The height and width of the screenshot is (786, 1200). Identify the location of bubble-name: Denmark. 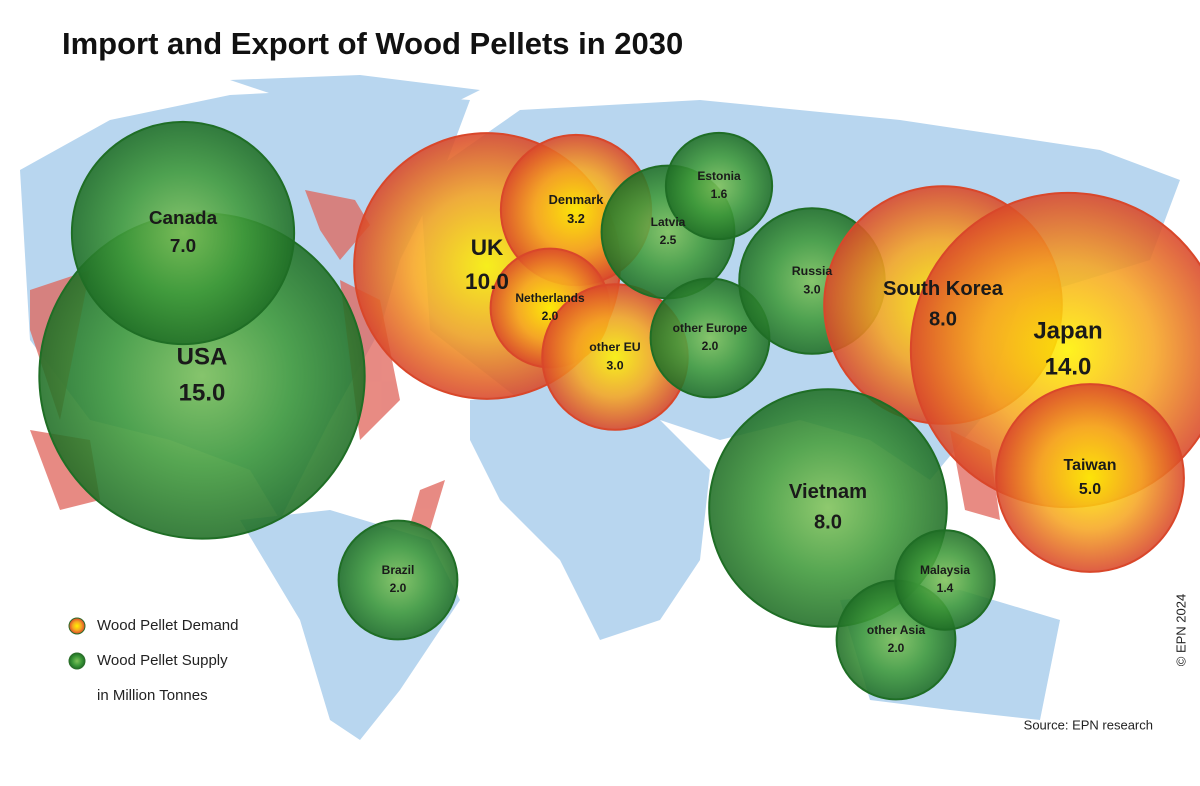
(577, 199).